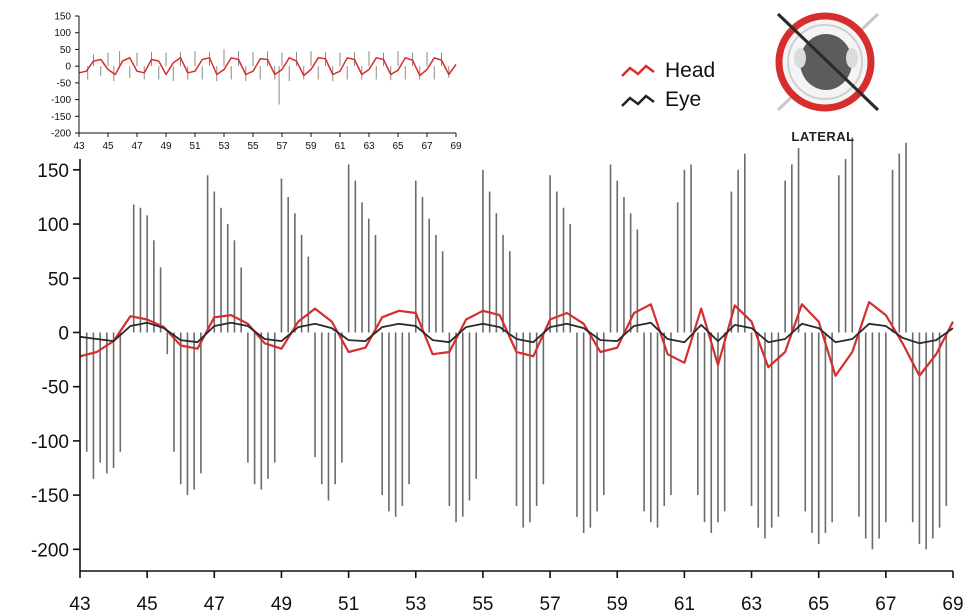 This screenshot has width=969, height=615. What do you see at coordinates (68, 67) in the screenshot?
I see `inset-y-tick-label: 0` at bounding box center [68, 67].